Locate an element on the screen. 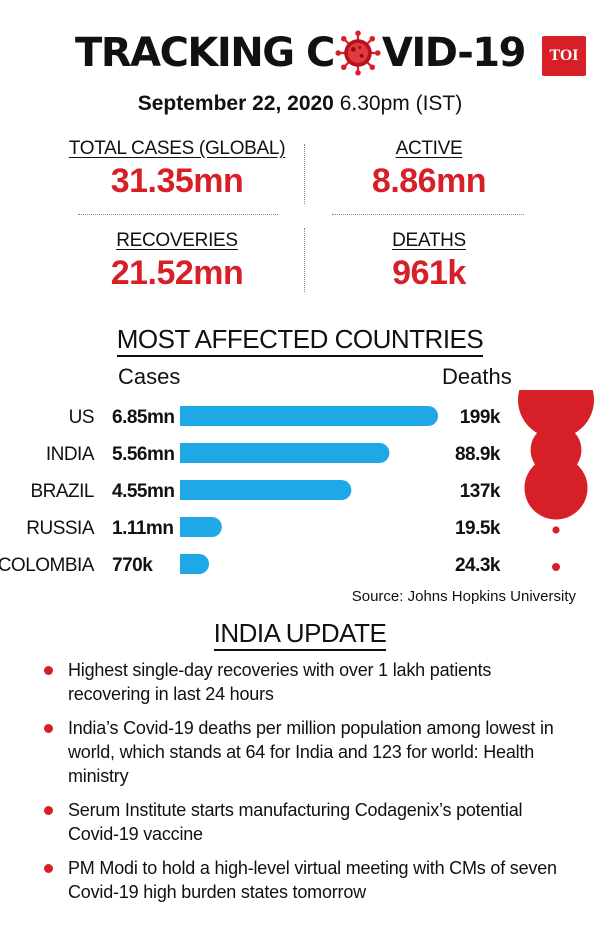  page-title: TRACKING C VID-19 is located at coordinates (301, 53).